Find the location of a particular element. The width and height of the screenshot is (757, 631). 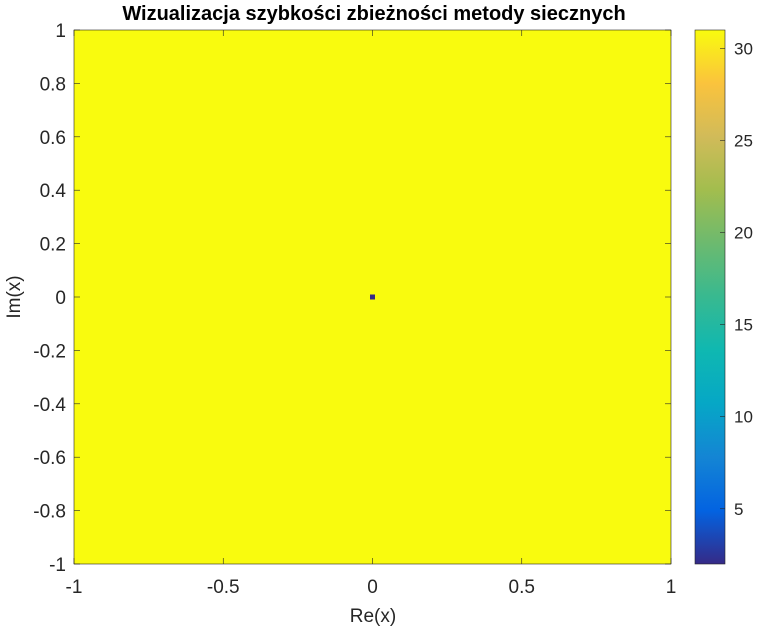

y-tick-label: 0 is located at coordinates (60, 298).